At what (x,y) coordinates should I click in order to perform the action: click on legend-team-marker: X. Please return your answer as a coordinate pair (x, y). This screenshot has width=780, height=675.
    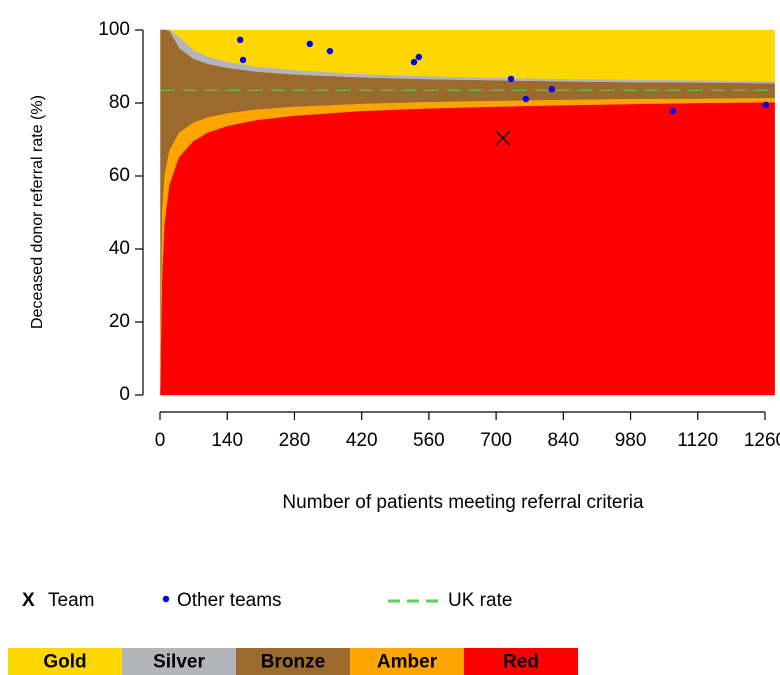
    Looking at the image, I should click on (28, 600).